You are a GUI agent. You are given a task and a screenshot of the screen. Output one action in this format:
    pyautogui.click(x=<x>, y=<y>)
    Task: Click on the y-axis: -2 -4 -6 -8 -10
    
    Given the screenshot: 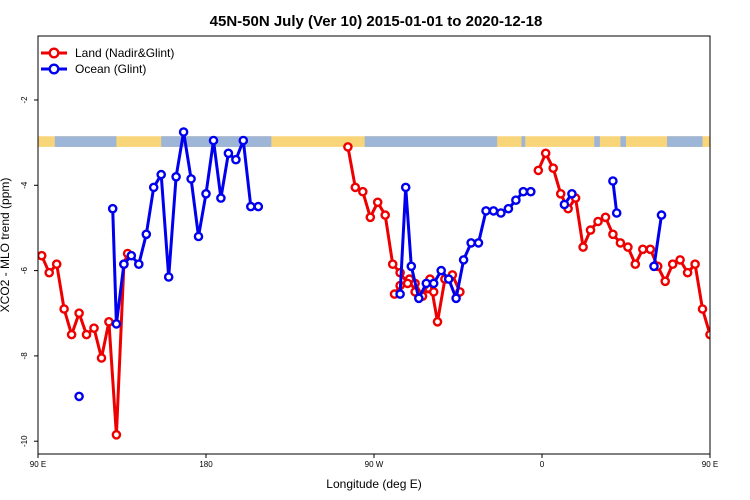 What is the action you would take?
    pyautogui.click(x=29, y=271)
    